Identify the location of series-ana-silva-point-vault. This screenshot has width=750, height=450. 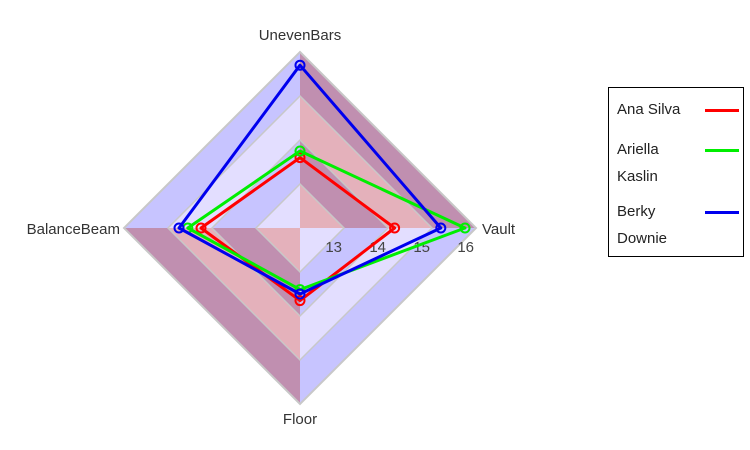
(395, 228).